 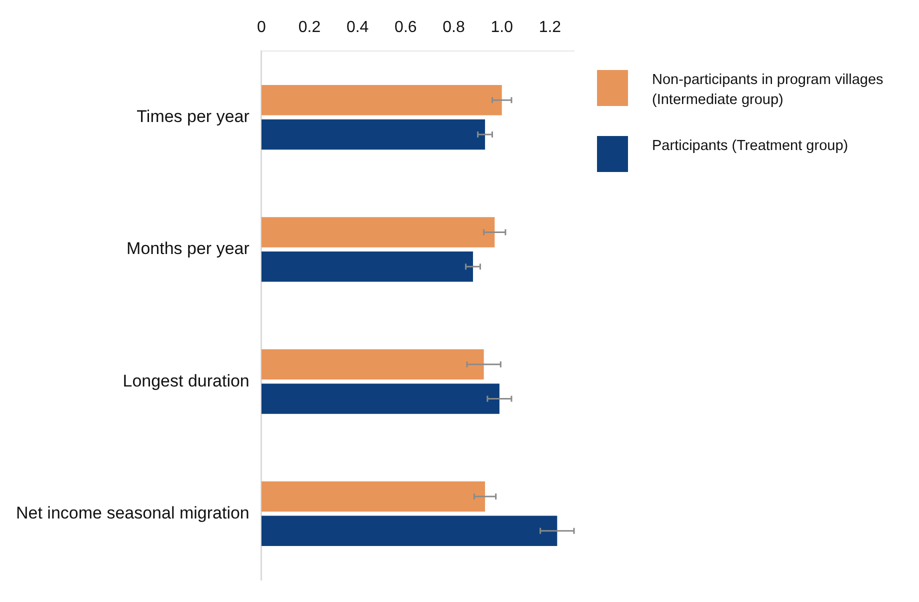 I want to click on x-tick-label: 0.8, so click(x=453, y=27).